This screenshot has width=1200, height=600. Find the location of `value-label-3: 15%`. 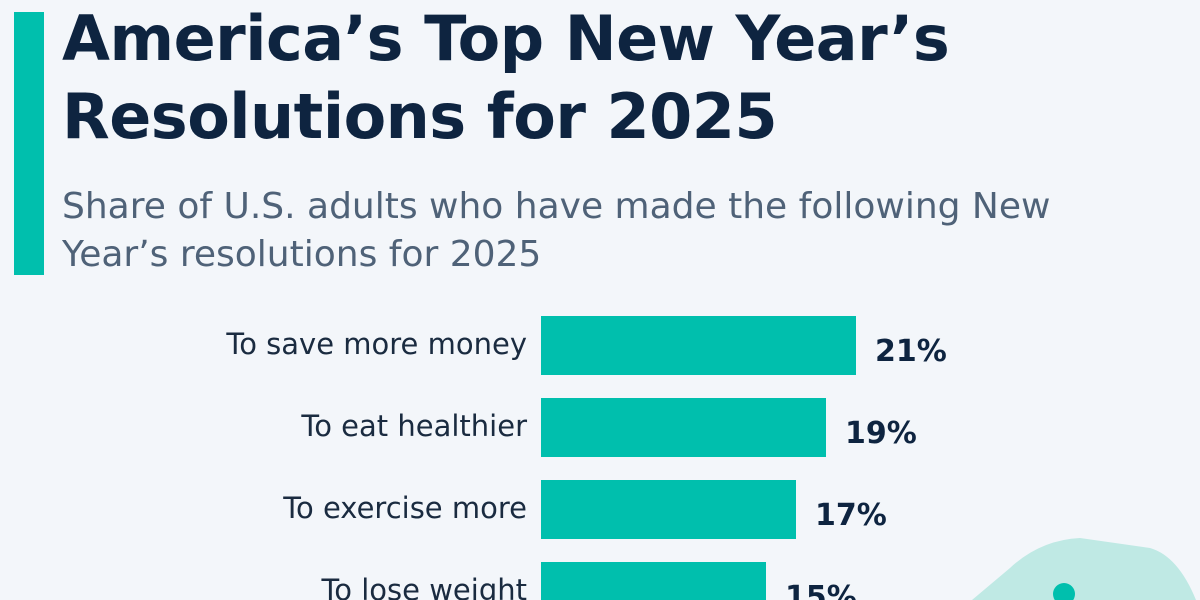

value-label-3: 15% is located at coordinates (821, 590).